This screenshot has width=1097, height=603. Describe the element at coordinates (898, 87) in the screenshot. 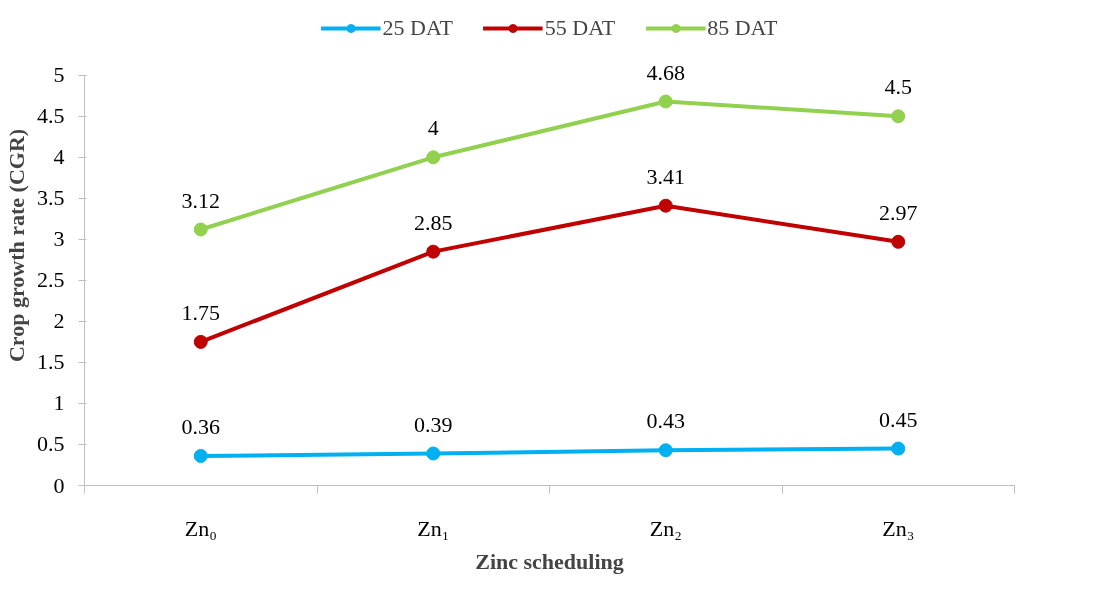

I see `data-label: 4.5` at that location.